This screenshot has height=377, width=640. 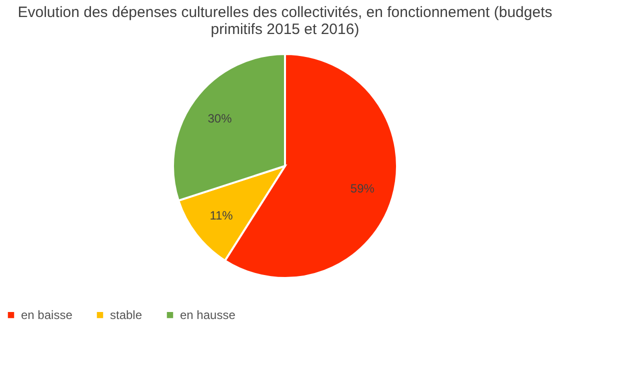 What do you see at coordinates (222, 215) in the screenshot?
I see `data-label: 11%` at bounding box center [222, 215].